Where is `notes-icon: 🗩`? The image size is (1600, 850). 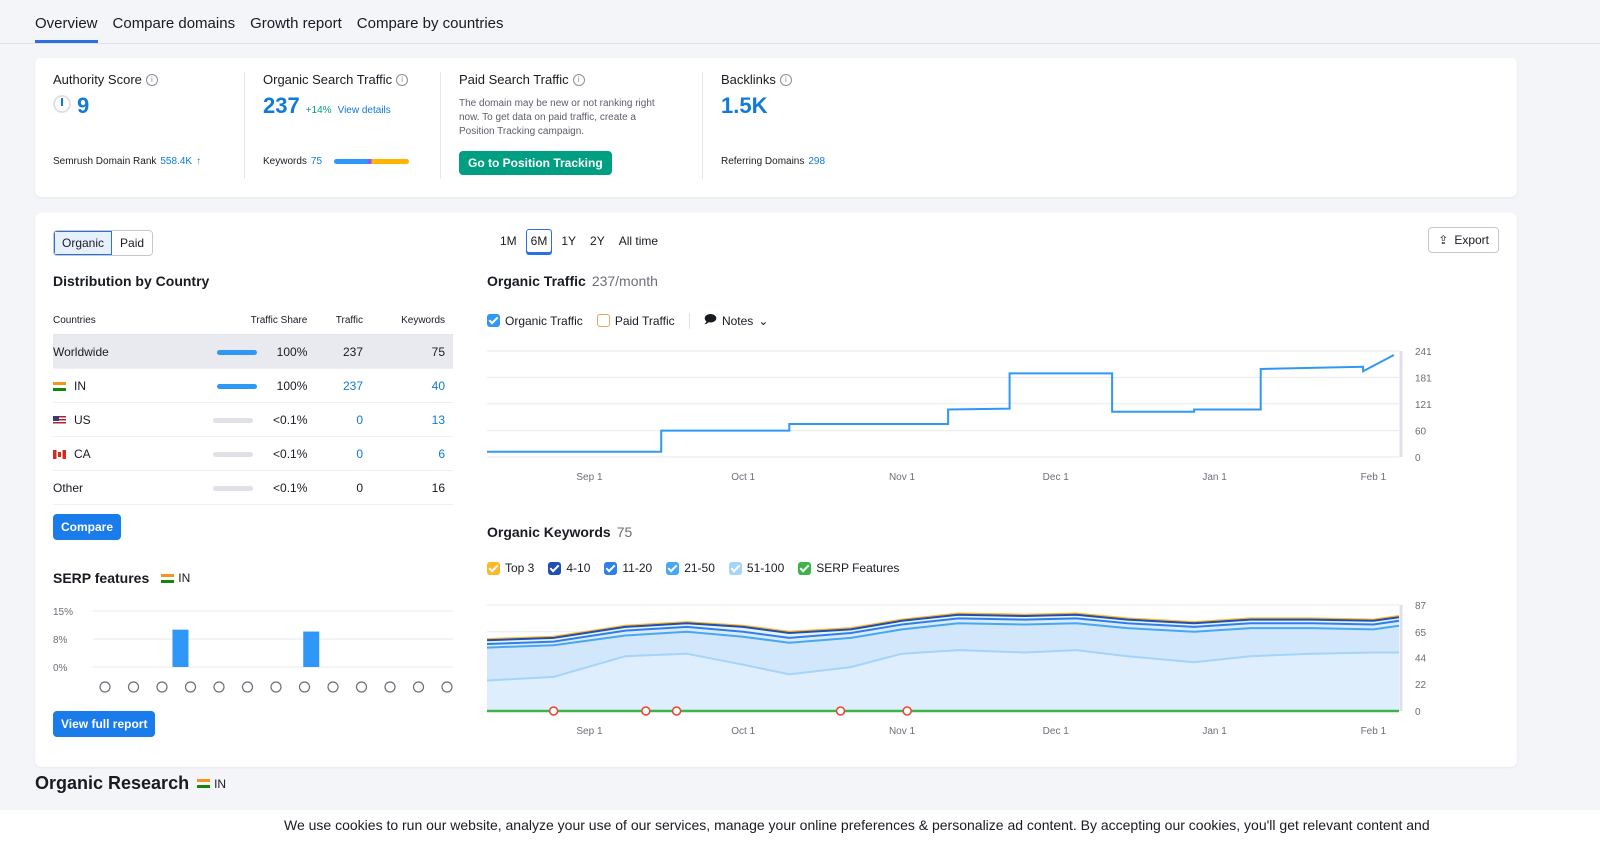 notes-icon: 🗩 is located at coordinates (710, 319).